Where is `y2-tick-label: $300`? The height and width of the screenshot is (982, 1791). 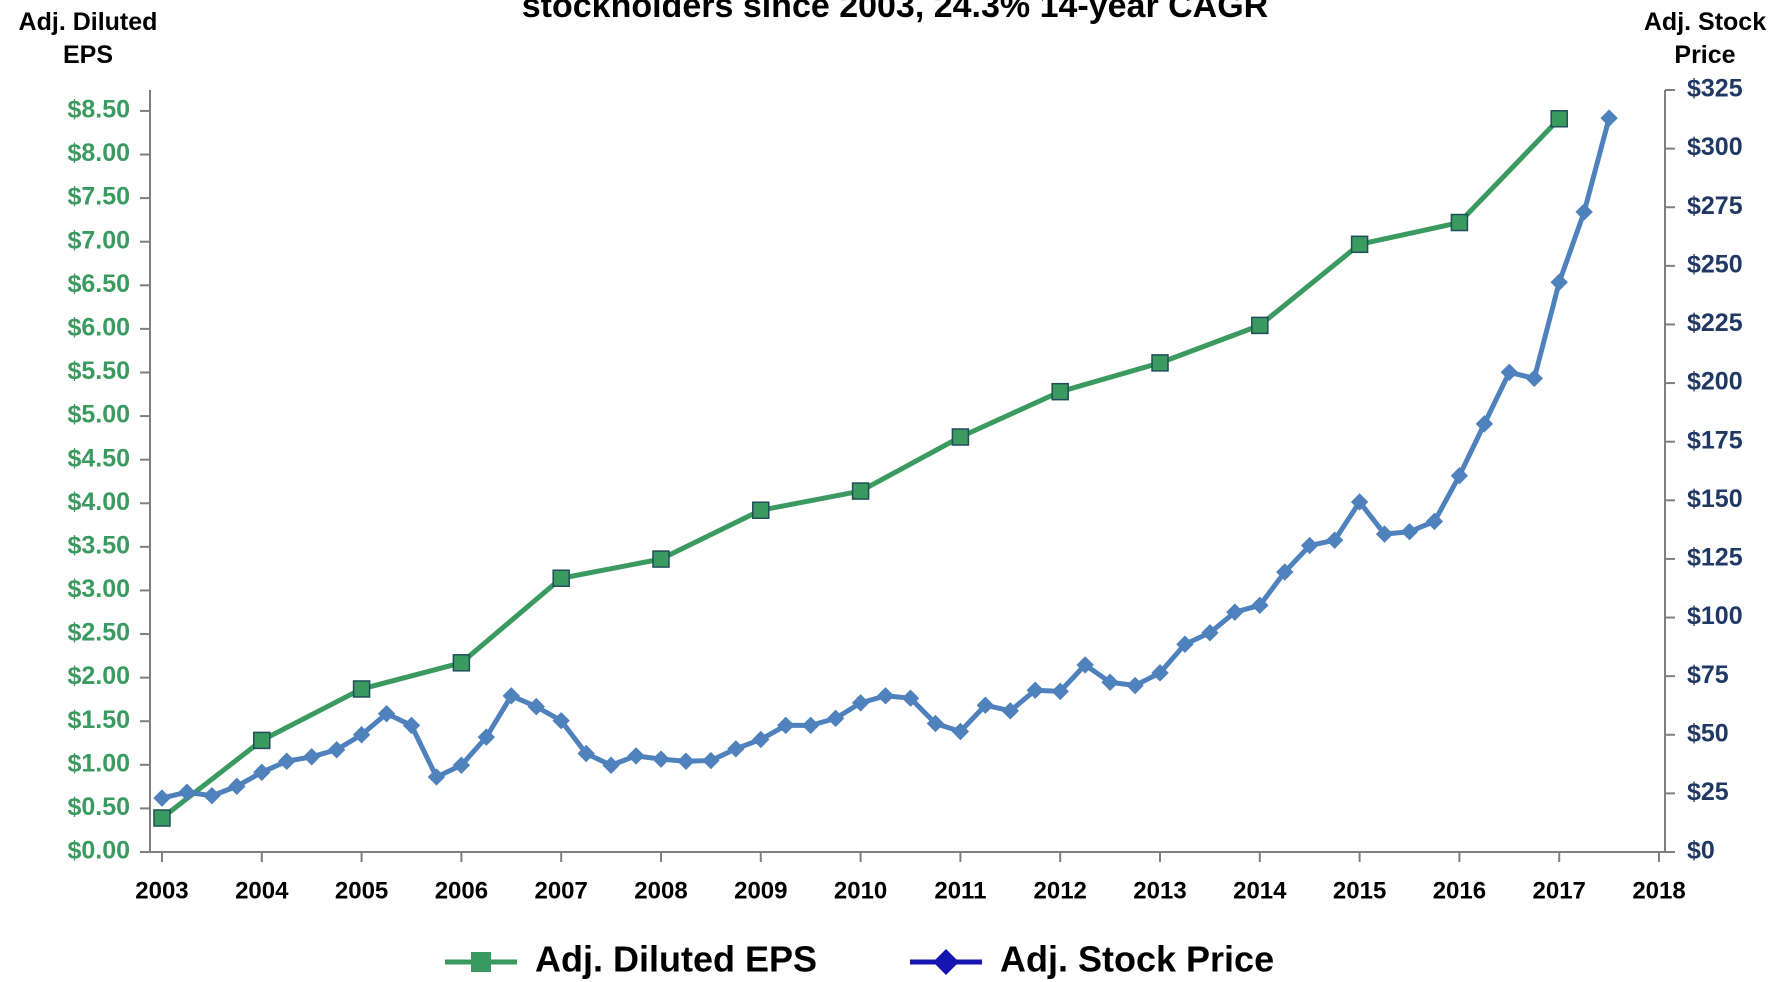 y2-tick-label: $300 is located at coordinates (1715, 147).